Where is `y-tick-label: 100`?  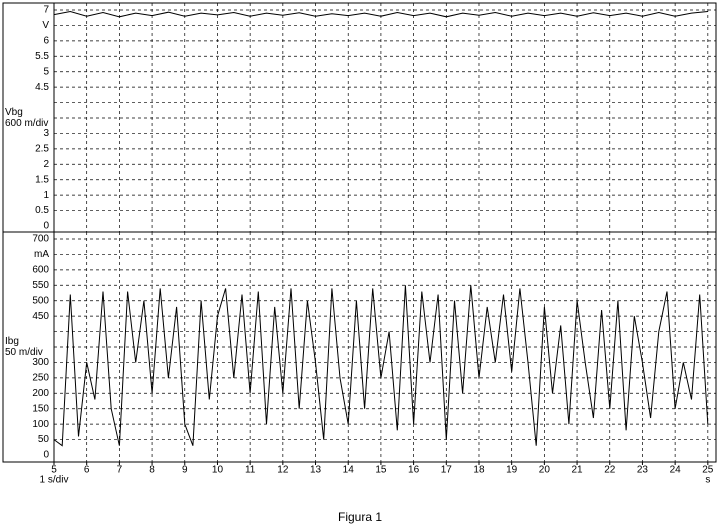
y-tick-label: 100 is located at coordinates (40, 424).